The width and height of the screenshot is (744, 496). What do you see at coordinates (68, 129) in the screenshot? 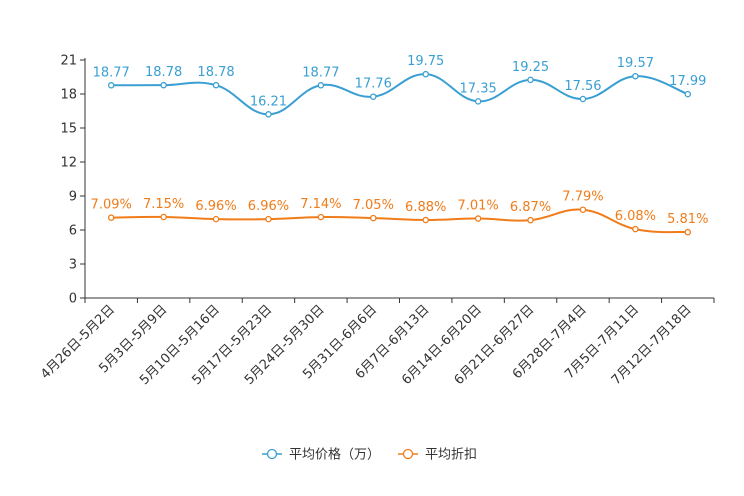
I see `y-tick-label: 15` at bounding box center [68, 129].